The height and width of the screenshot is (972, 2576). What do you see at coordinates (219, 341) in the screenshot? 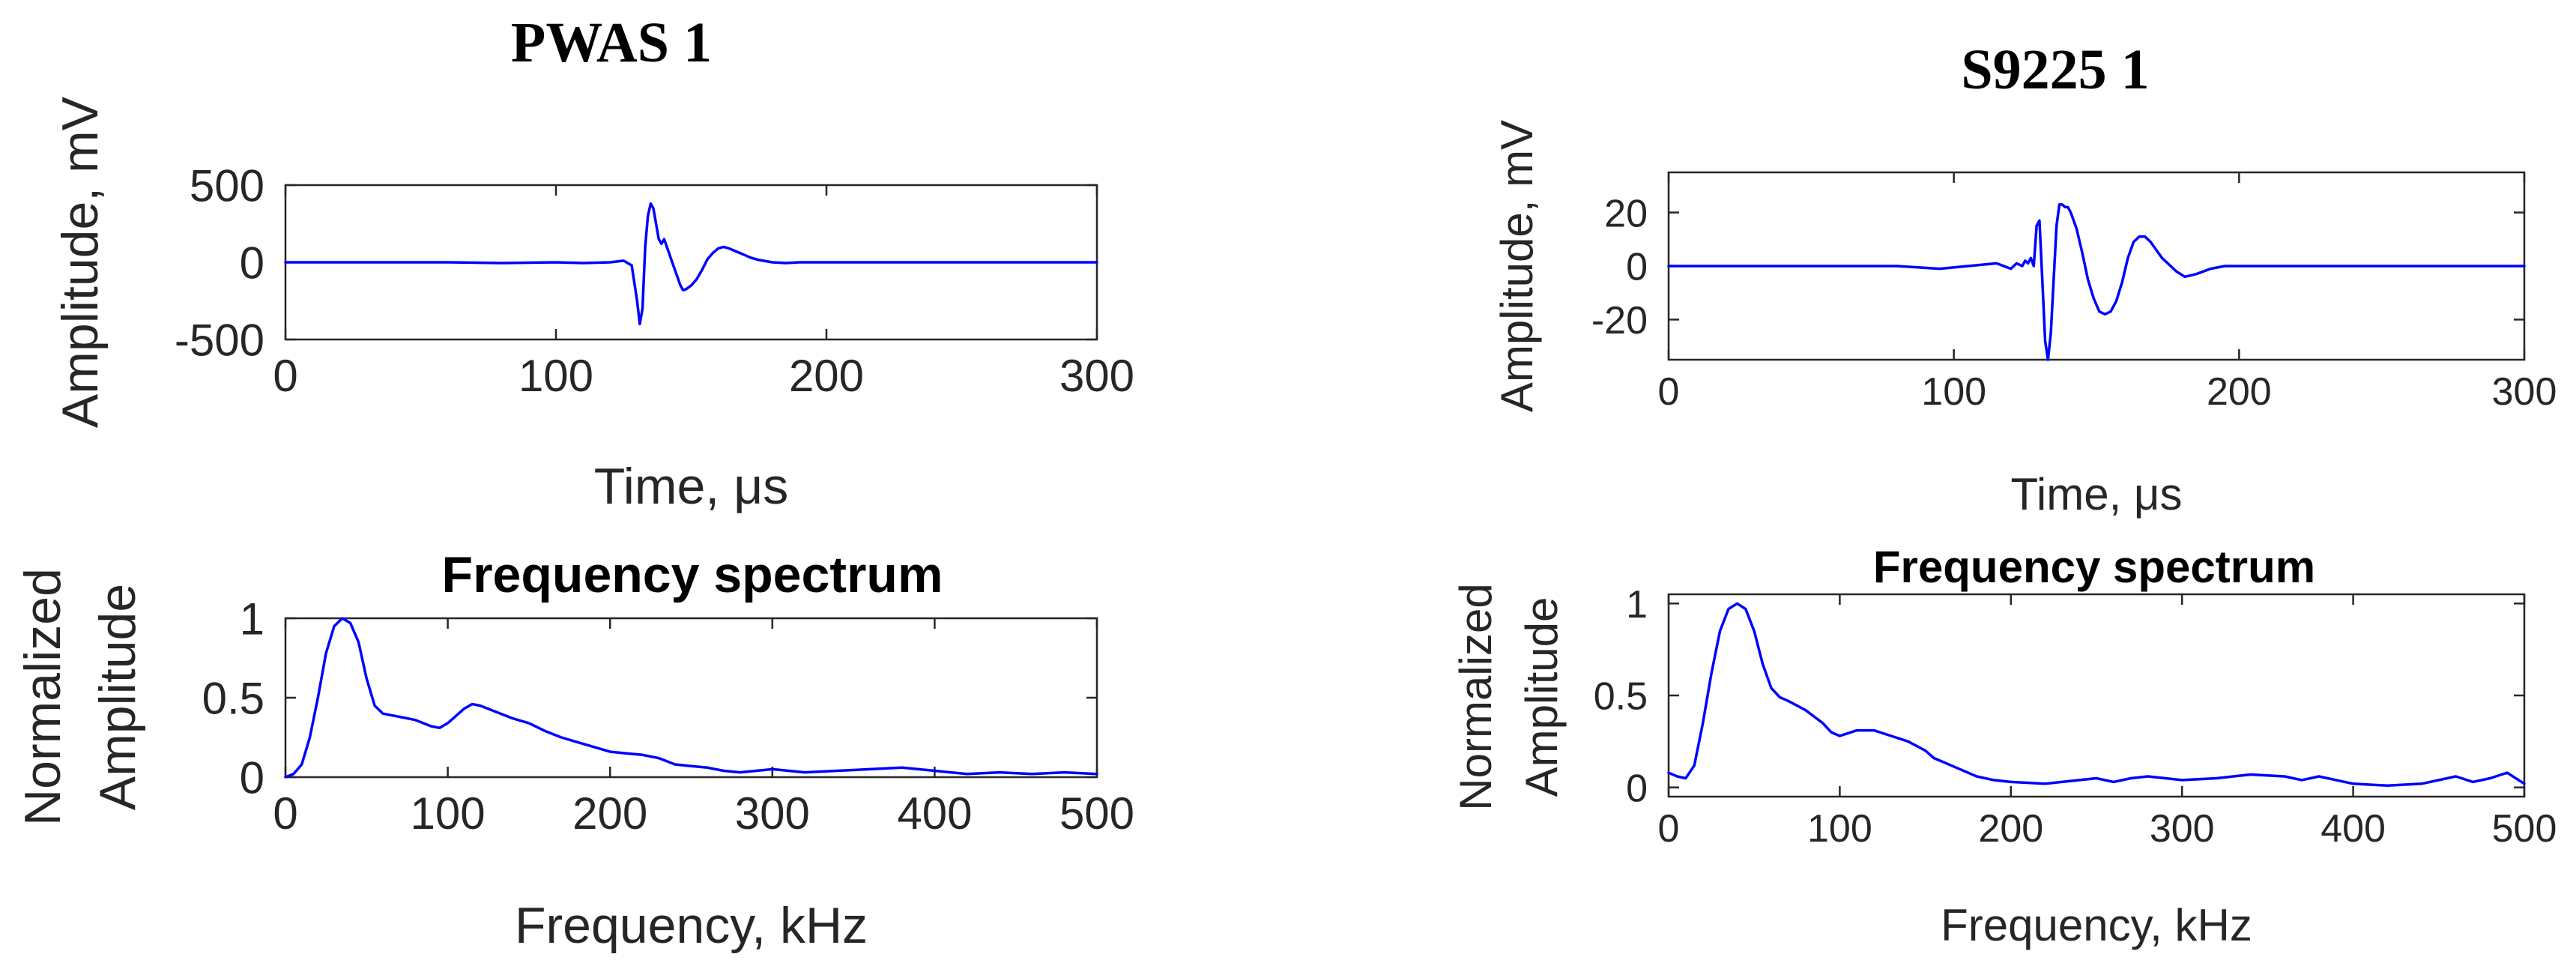
I see `left-time-ytick-label: -500` at bounding box center [219, 341].